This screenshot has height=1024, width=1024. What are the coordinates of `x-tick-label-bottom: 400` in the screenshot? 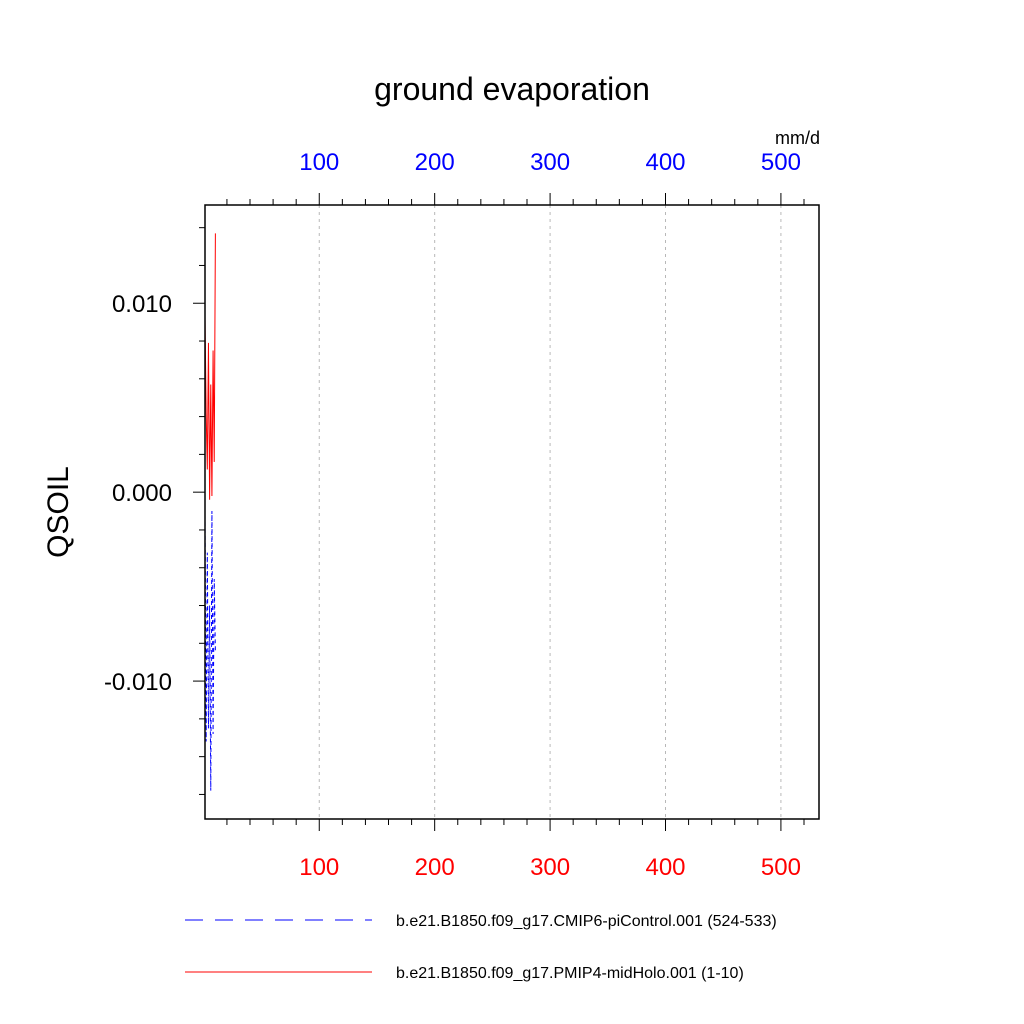 It's located at (665, 867).